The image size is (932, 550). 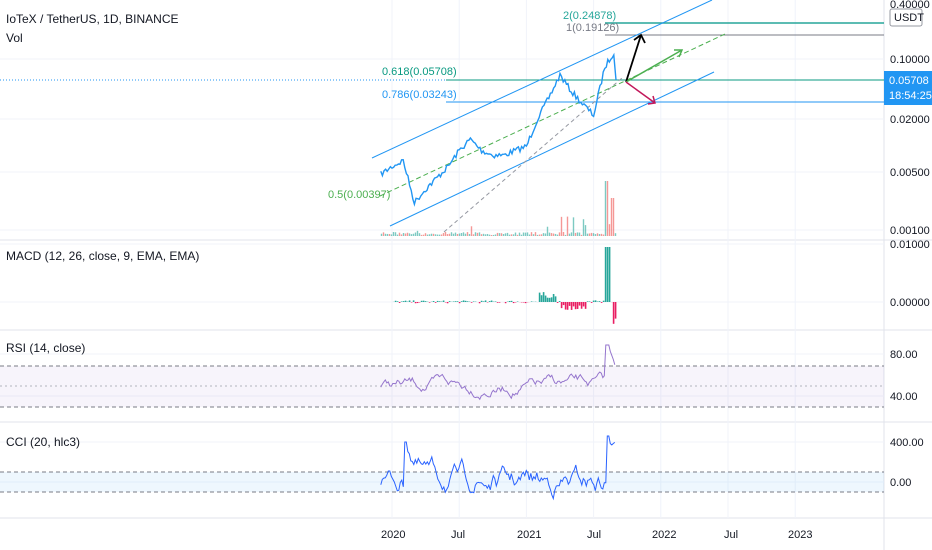 What do you see at coordinates (910, 303) in the screenshot?
I see `macd-tick: 0.00000` at bounding box center [910, 303].